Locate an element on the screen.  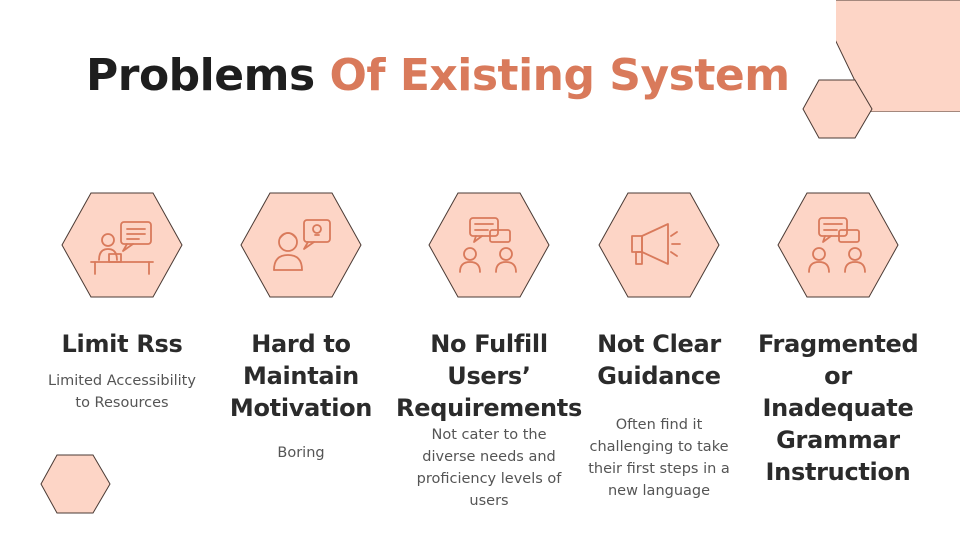
megaphone-icon is located at coordinates (656, 244).